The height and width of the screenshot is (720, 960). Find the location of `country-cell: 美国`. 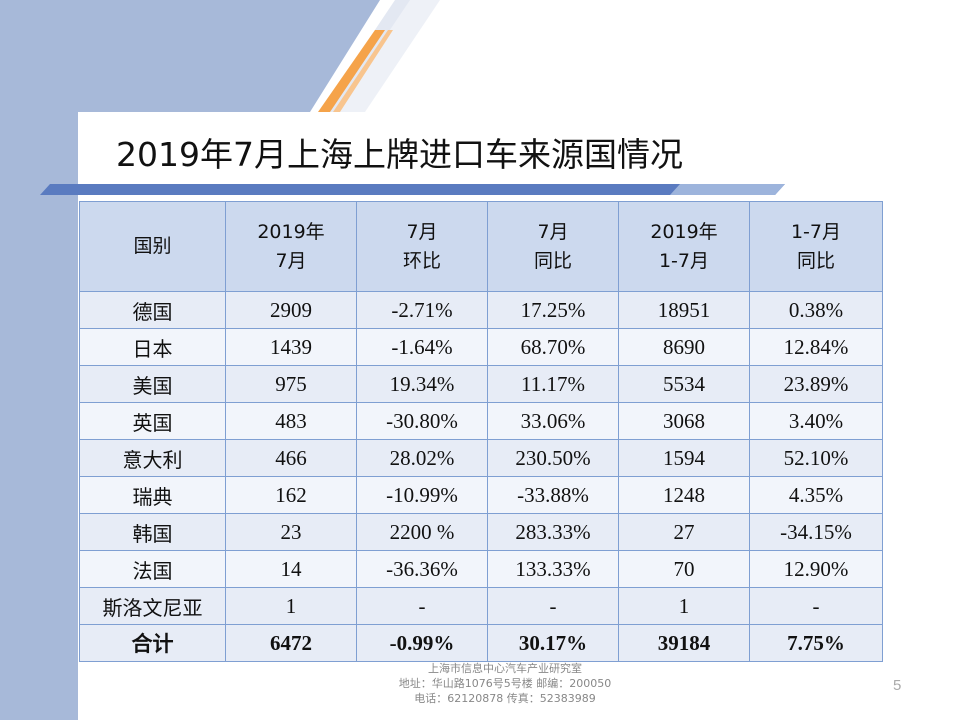

country-cell: 美国 is located at coordinates (152, 384).